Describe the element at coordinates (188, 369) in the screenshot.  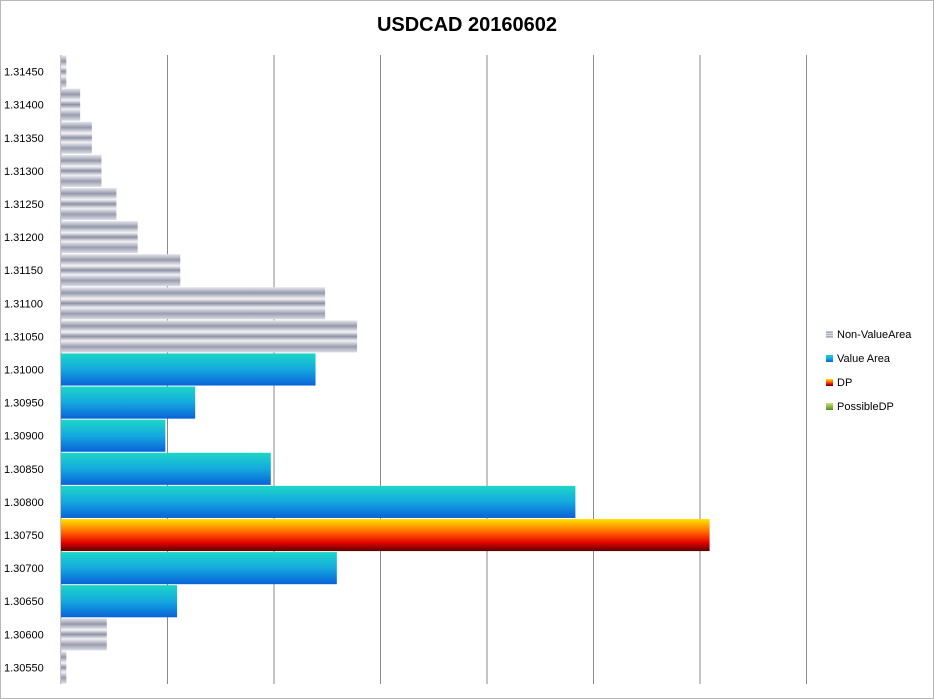
I see `bar-1.31000` at that location.